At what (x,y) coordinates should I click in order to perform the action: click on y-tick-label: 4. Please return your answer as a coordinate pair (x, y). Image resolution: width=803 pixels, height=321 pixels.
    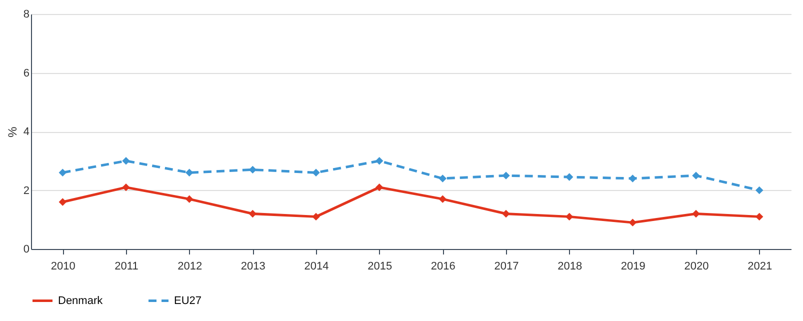
    Looking at the image, I should click on (26, 132).